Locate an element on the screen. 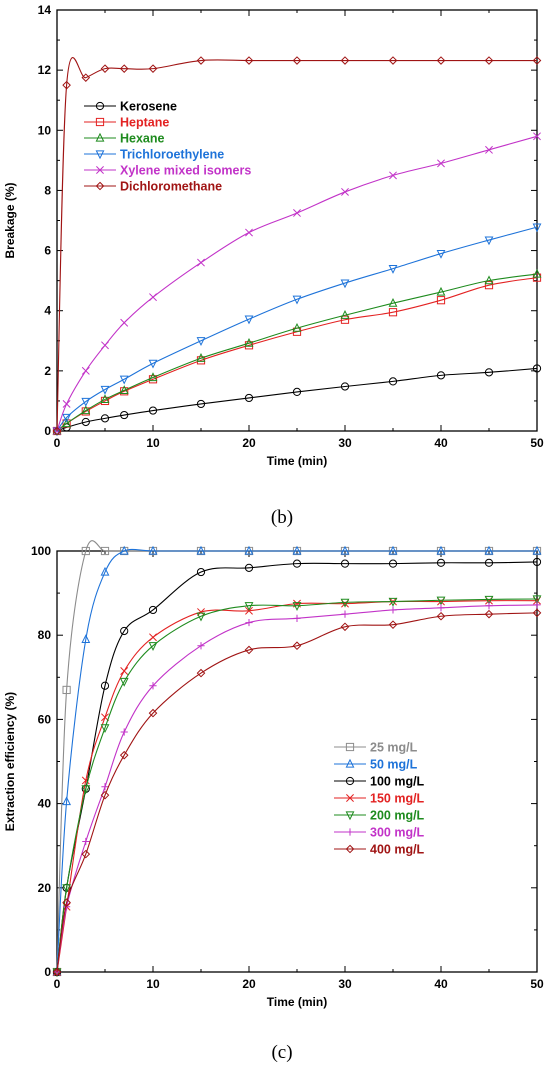 This screenshot has height=1075, width=550. y-tick-label: 14 is located at coordinates (45, 10).